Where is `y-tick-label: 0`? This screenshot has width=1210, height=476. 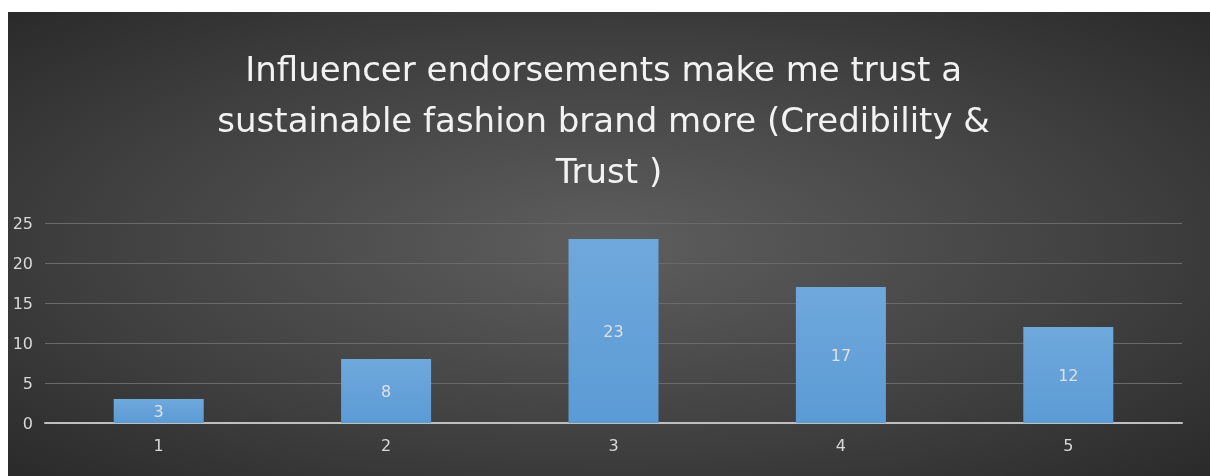 y-tick-label: 0 is located at coordinates (27, 423).